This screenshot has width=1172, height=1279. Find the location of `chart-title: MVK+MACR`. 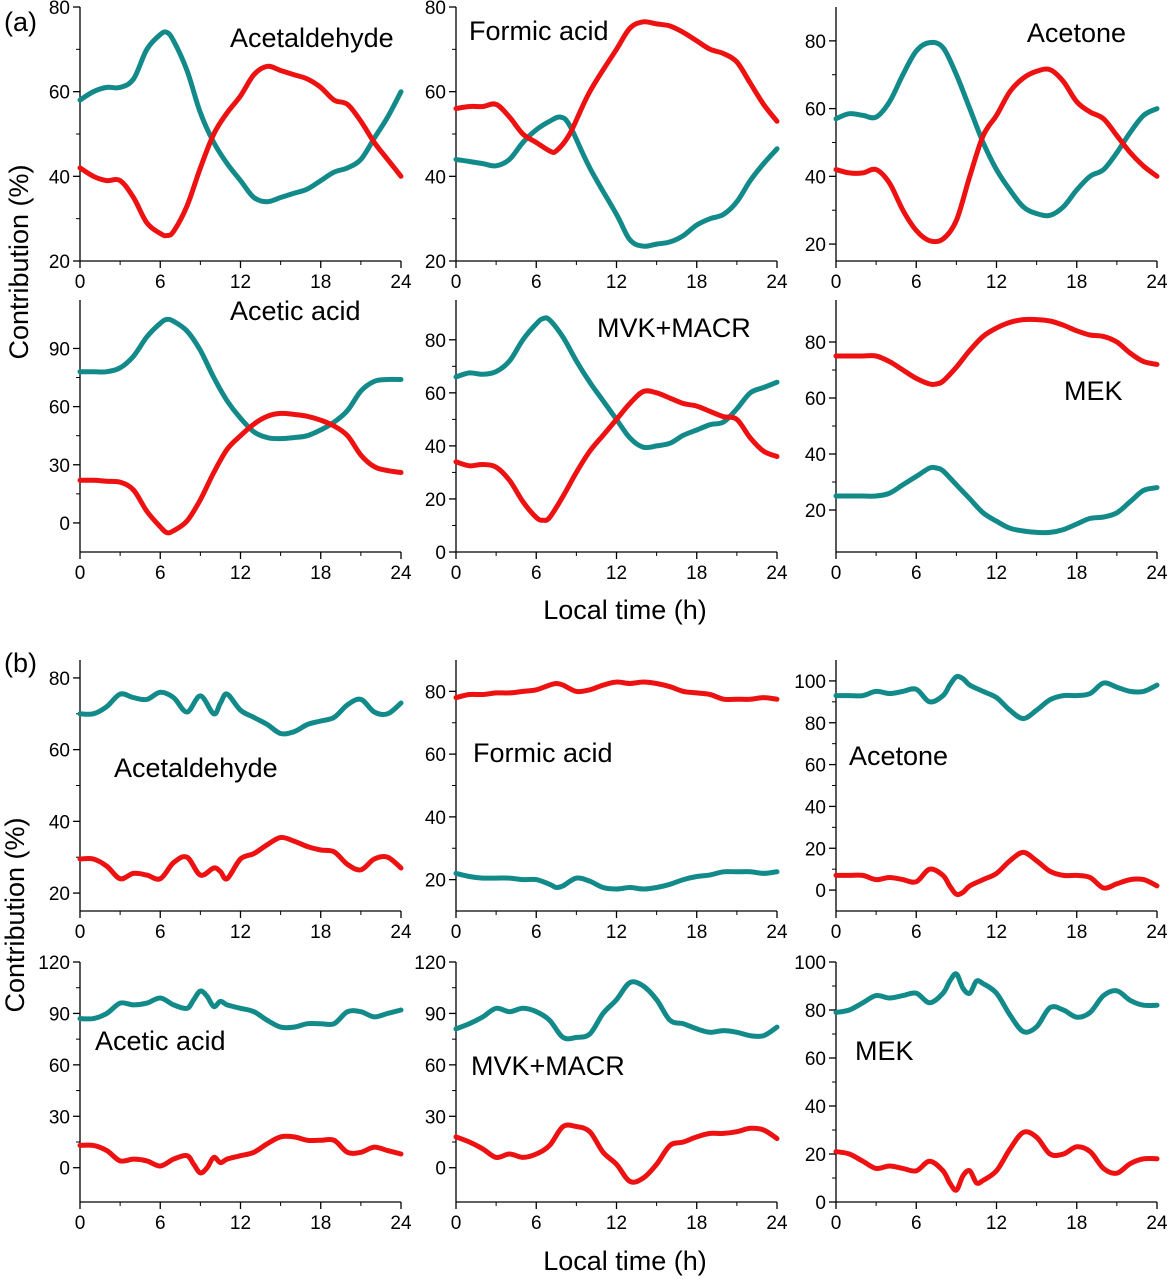

chart-title: MVK+MACR is located at coordinates (674, 328).